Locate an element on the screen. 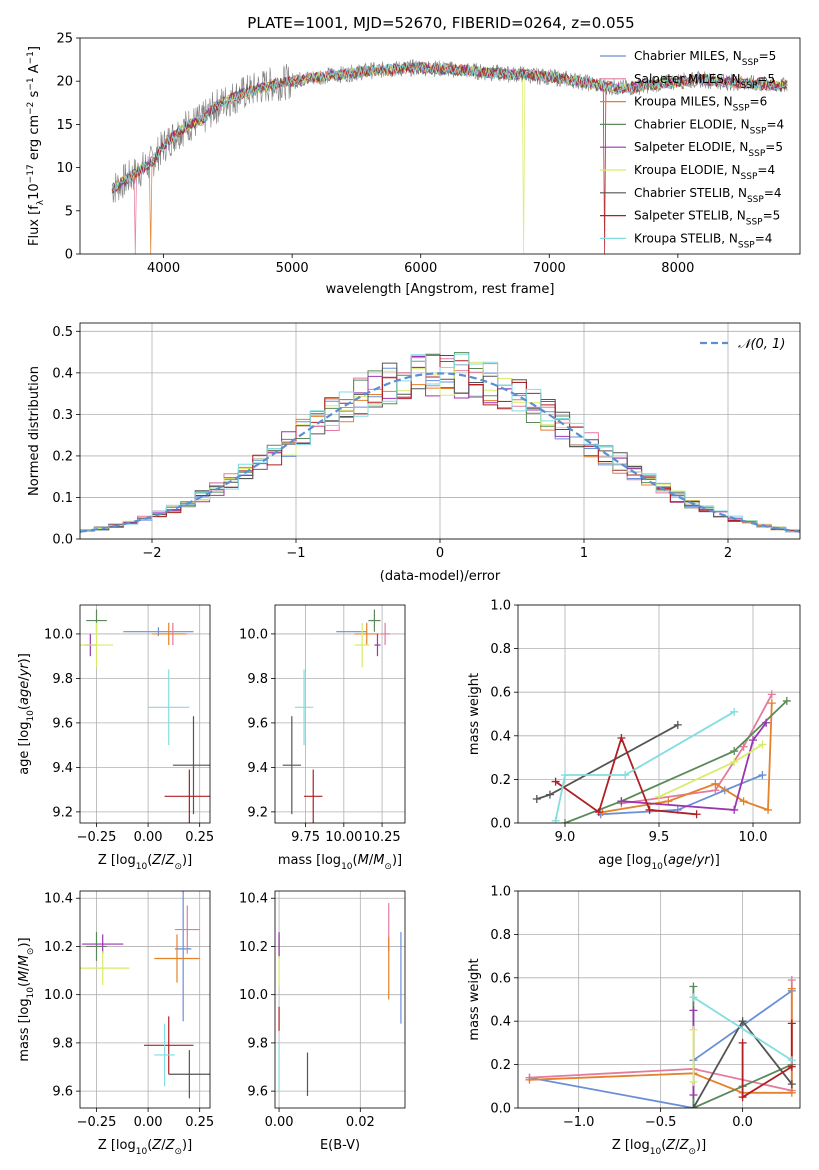 This screenshot has width=819, height=1170. histogram-series is located at coordinates (440, 443).